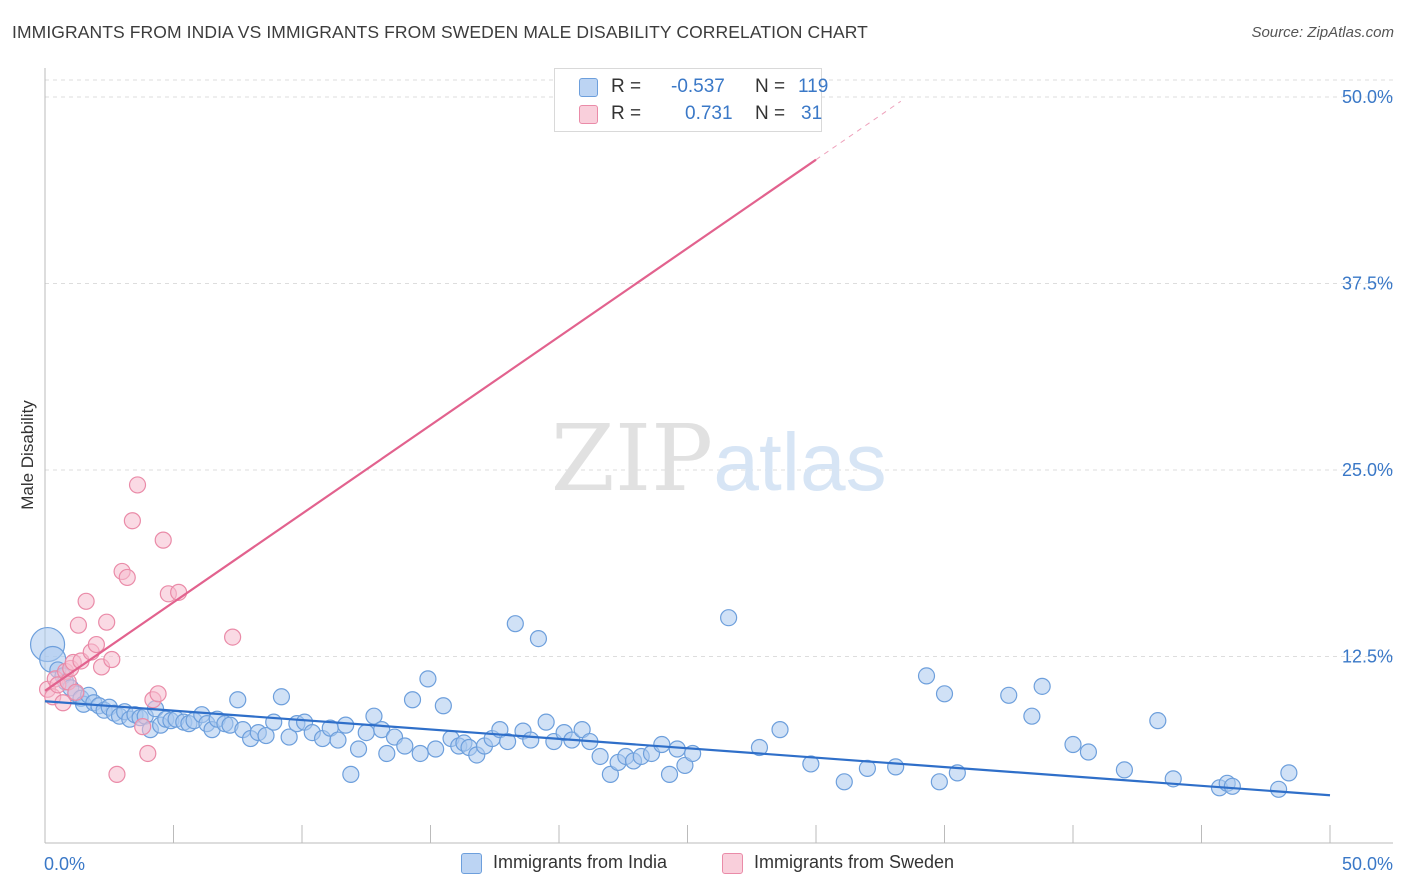  What do you see at coordinates (64, 864) in the screenshot?
I see `x-tick-label-0: 0.0%` at bounding box center [64, 864].